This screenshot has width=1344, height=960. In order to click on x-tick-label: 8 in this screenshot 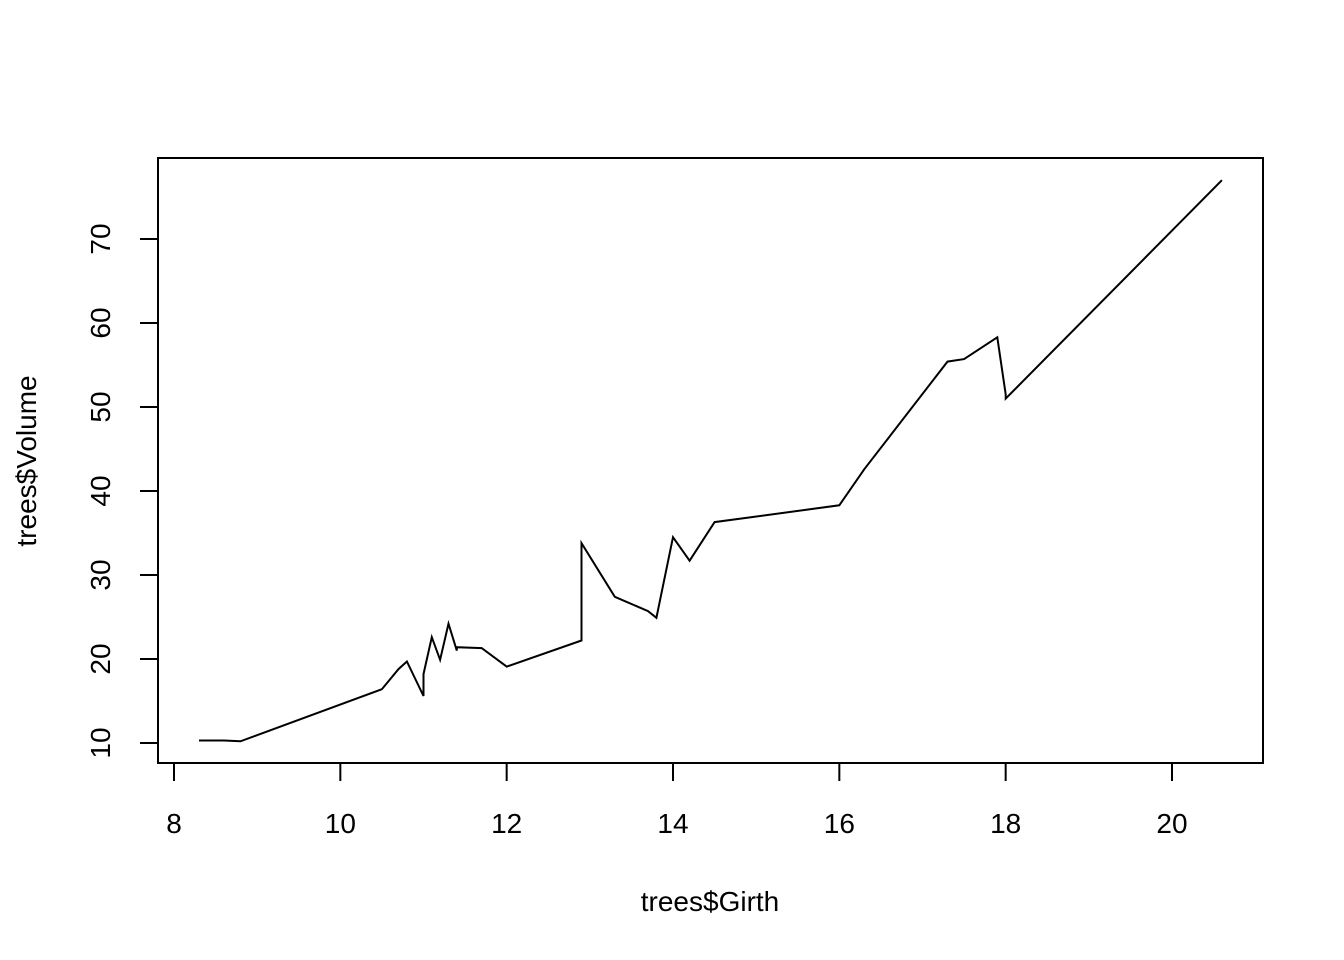, I will do `click(174, 823)`.